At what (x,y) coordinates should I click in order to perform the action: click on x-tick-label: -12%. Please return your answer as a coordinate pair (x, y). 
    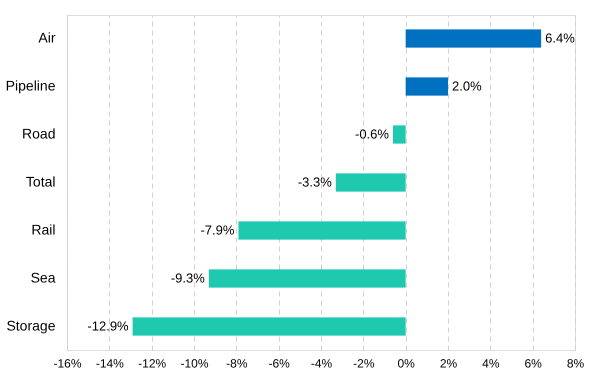
    Looking at the image, I should click on (152, 363).